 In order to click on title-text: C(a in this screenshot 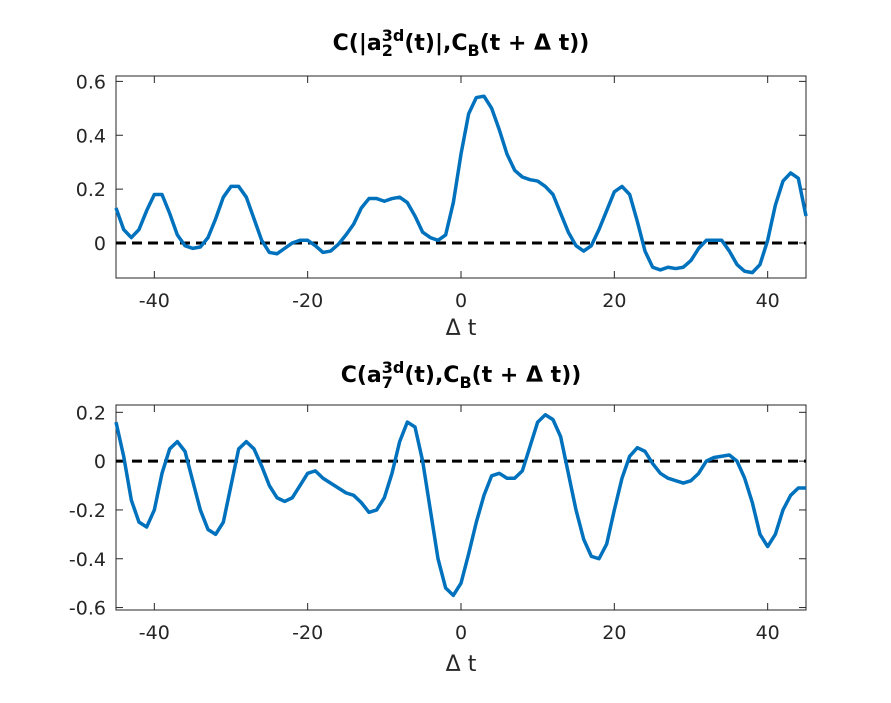, I will do `click(361, 375)`.